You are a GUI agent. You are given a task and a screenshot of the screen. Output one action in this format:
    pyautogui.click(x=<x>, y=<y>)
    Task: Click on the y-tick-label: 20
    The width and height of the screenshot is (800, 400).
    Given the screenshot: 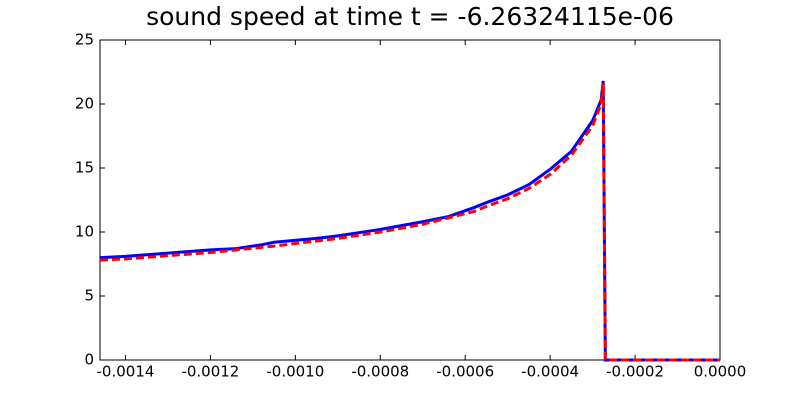 What is the action you would take?
    pyautogui.click(x=84, y=104)
    